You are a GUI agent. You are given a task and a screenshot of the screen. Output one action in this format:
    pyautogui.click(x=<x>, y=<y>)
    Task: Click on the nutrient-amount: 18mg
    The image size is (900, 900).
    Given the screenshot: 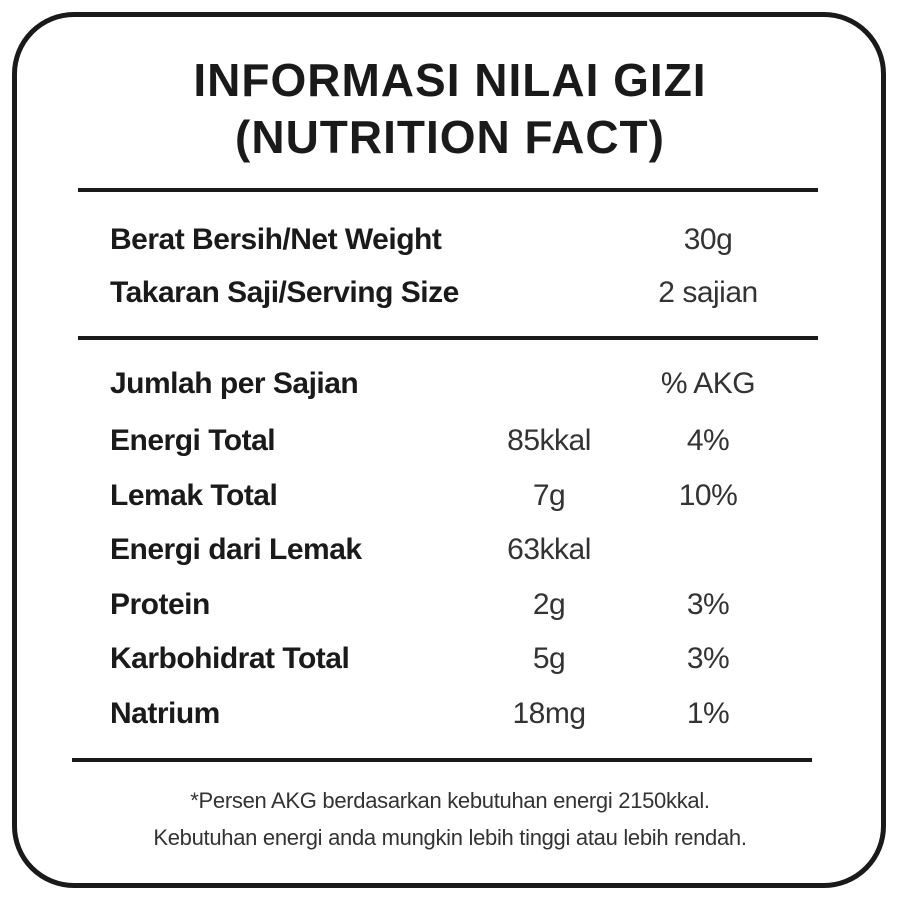 What is the action you would take?
    pyautogui.click(x=549, y=713)
    